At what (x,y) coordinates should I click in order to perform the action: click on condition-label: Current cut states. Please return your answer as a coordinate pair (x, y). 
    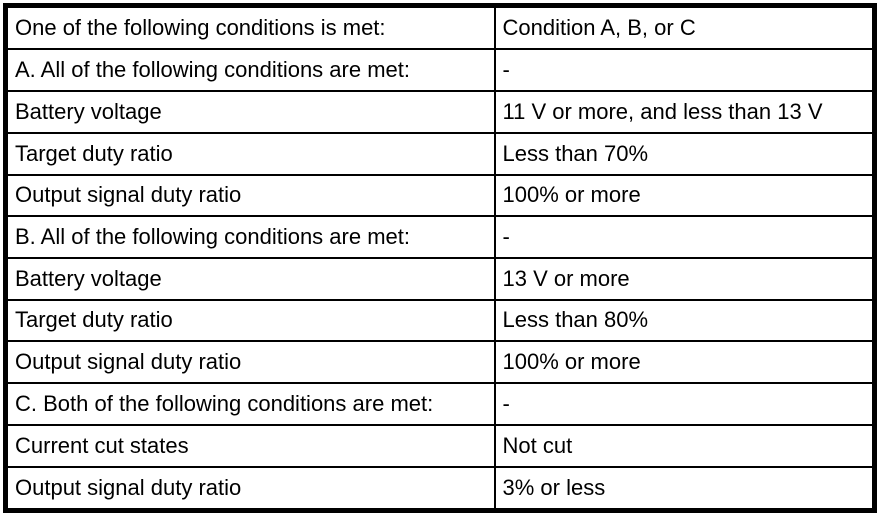
    Looking at the image, I should click on (250, 445).